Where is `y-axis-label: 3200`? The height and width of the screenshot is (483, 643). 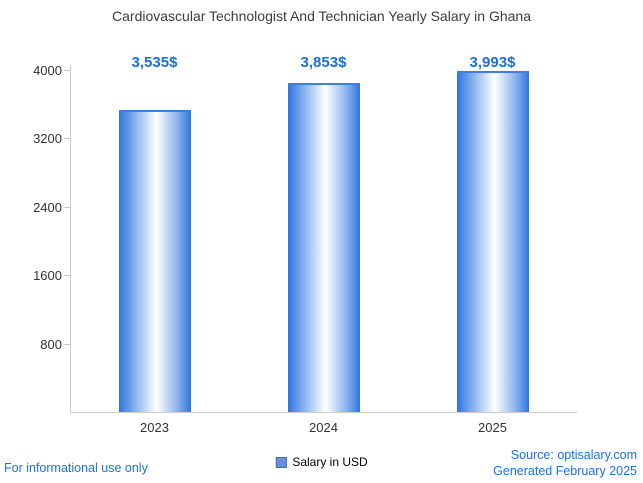 y-axis-label: 3200 is located at coordinates (47, 139).